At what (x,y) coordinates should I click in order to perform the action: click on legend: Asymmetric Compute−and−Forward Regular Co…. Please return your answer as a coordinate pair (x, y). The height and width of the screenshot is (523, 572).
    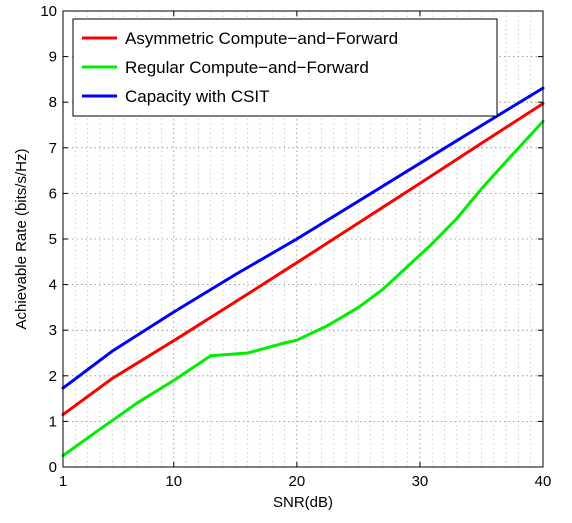
    Looking at the image, I should click on (285, 67).